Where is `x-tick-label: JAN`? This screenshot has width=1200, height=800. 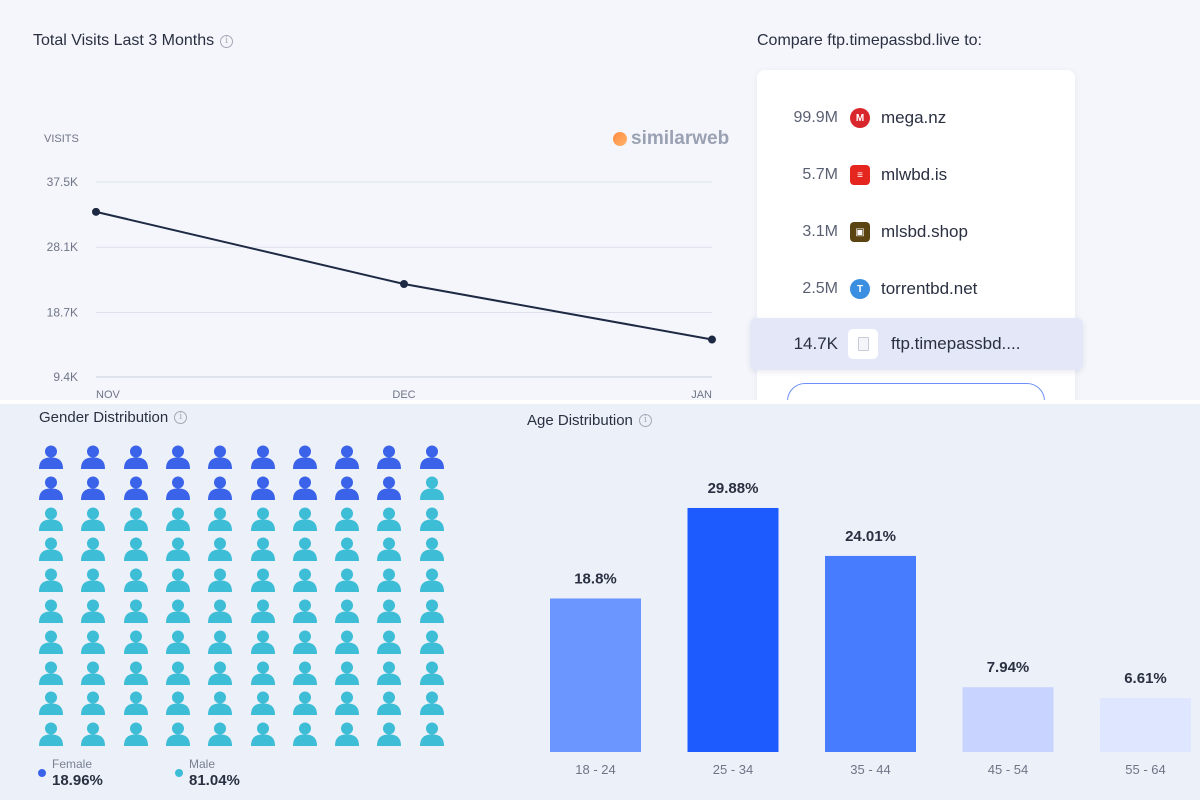
x-tick-label: JAN is located at coordinates (701, 394).